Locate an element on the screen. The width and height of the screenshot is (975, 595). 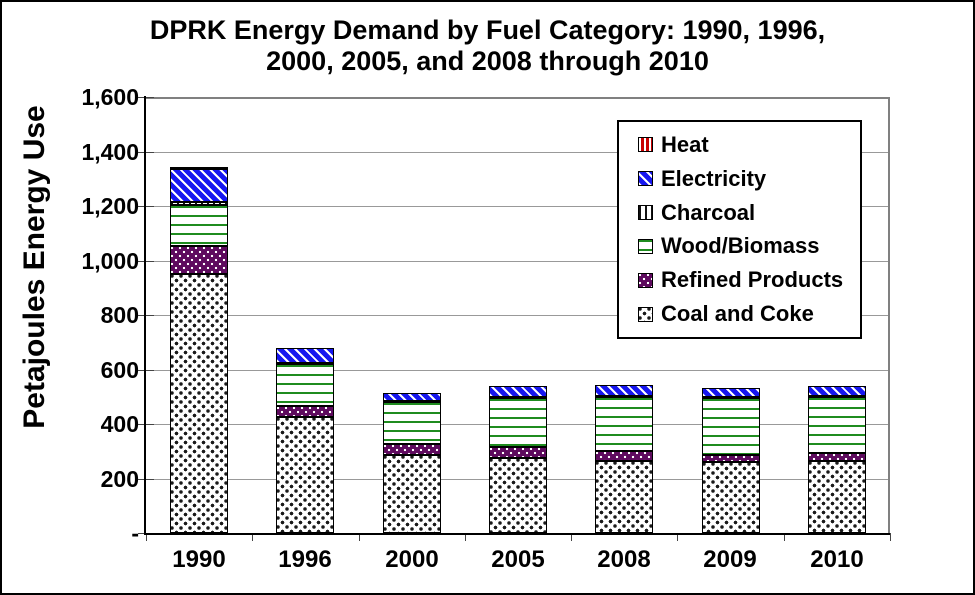
legend-item-wood-biomass: Wood/Biomass is located at coordinates (749, 246).